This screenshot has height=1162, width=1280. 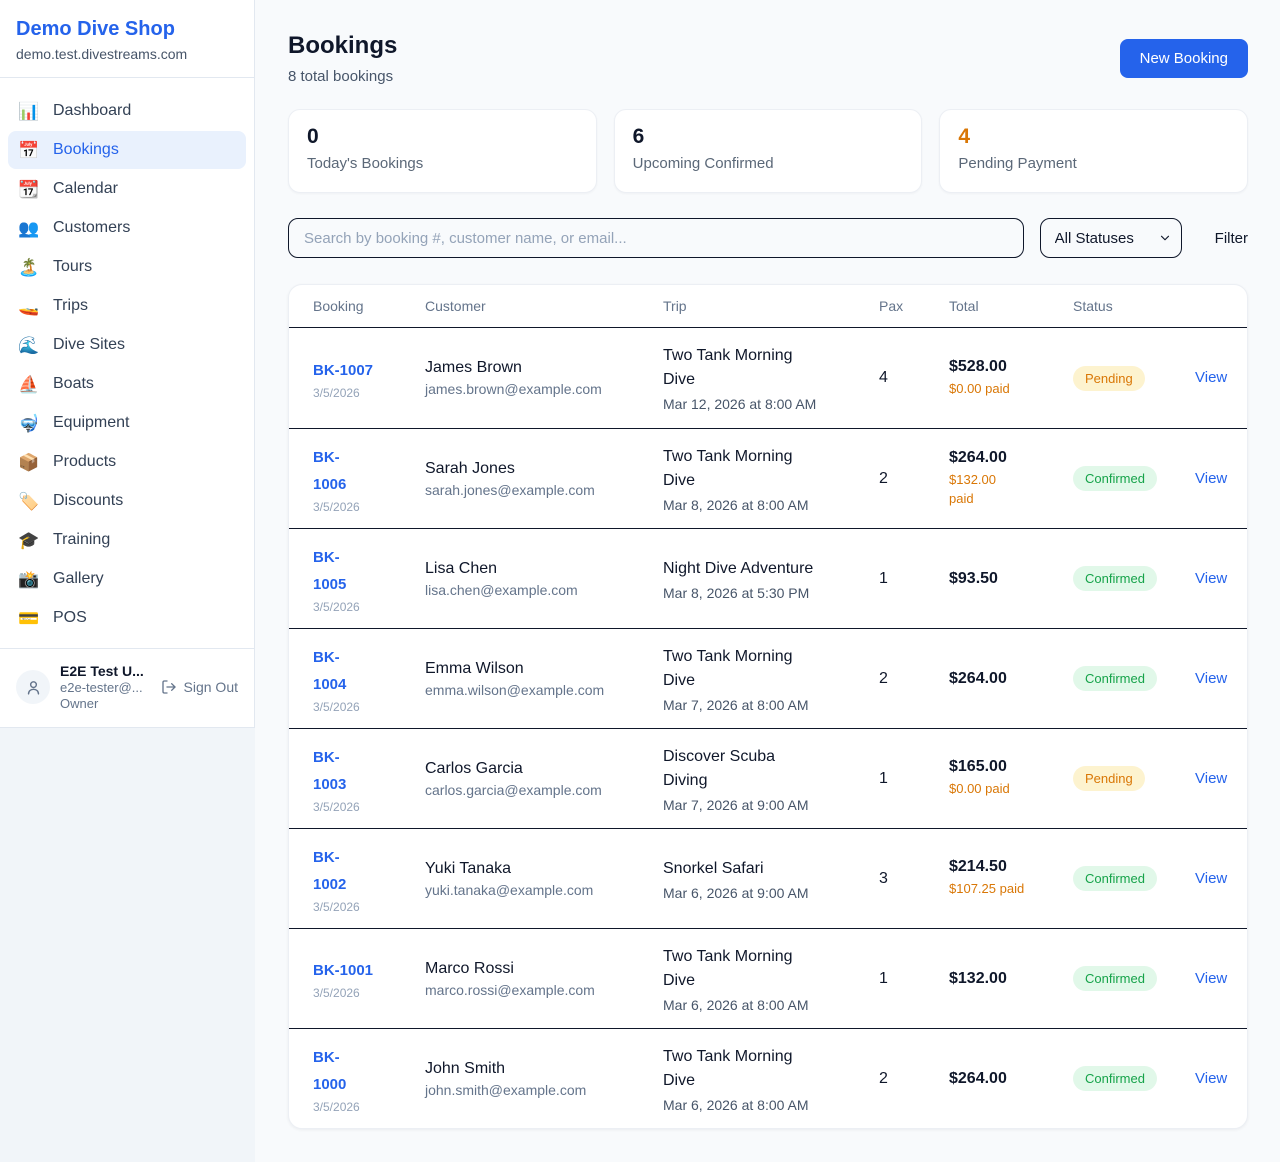 What do you see at coordinates (883, 878) in the screenshot?
I see `pax-cell: 3` at bounding box center [883, 878].